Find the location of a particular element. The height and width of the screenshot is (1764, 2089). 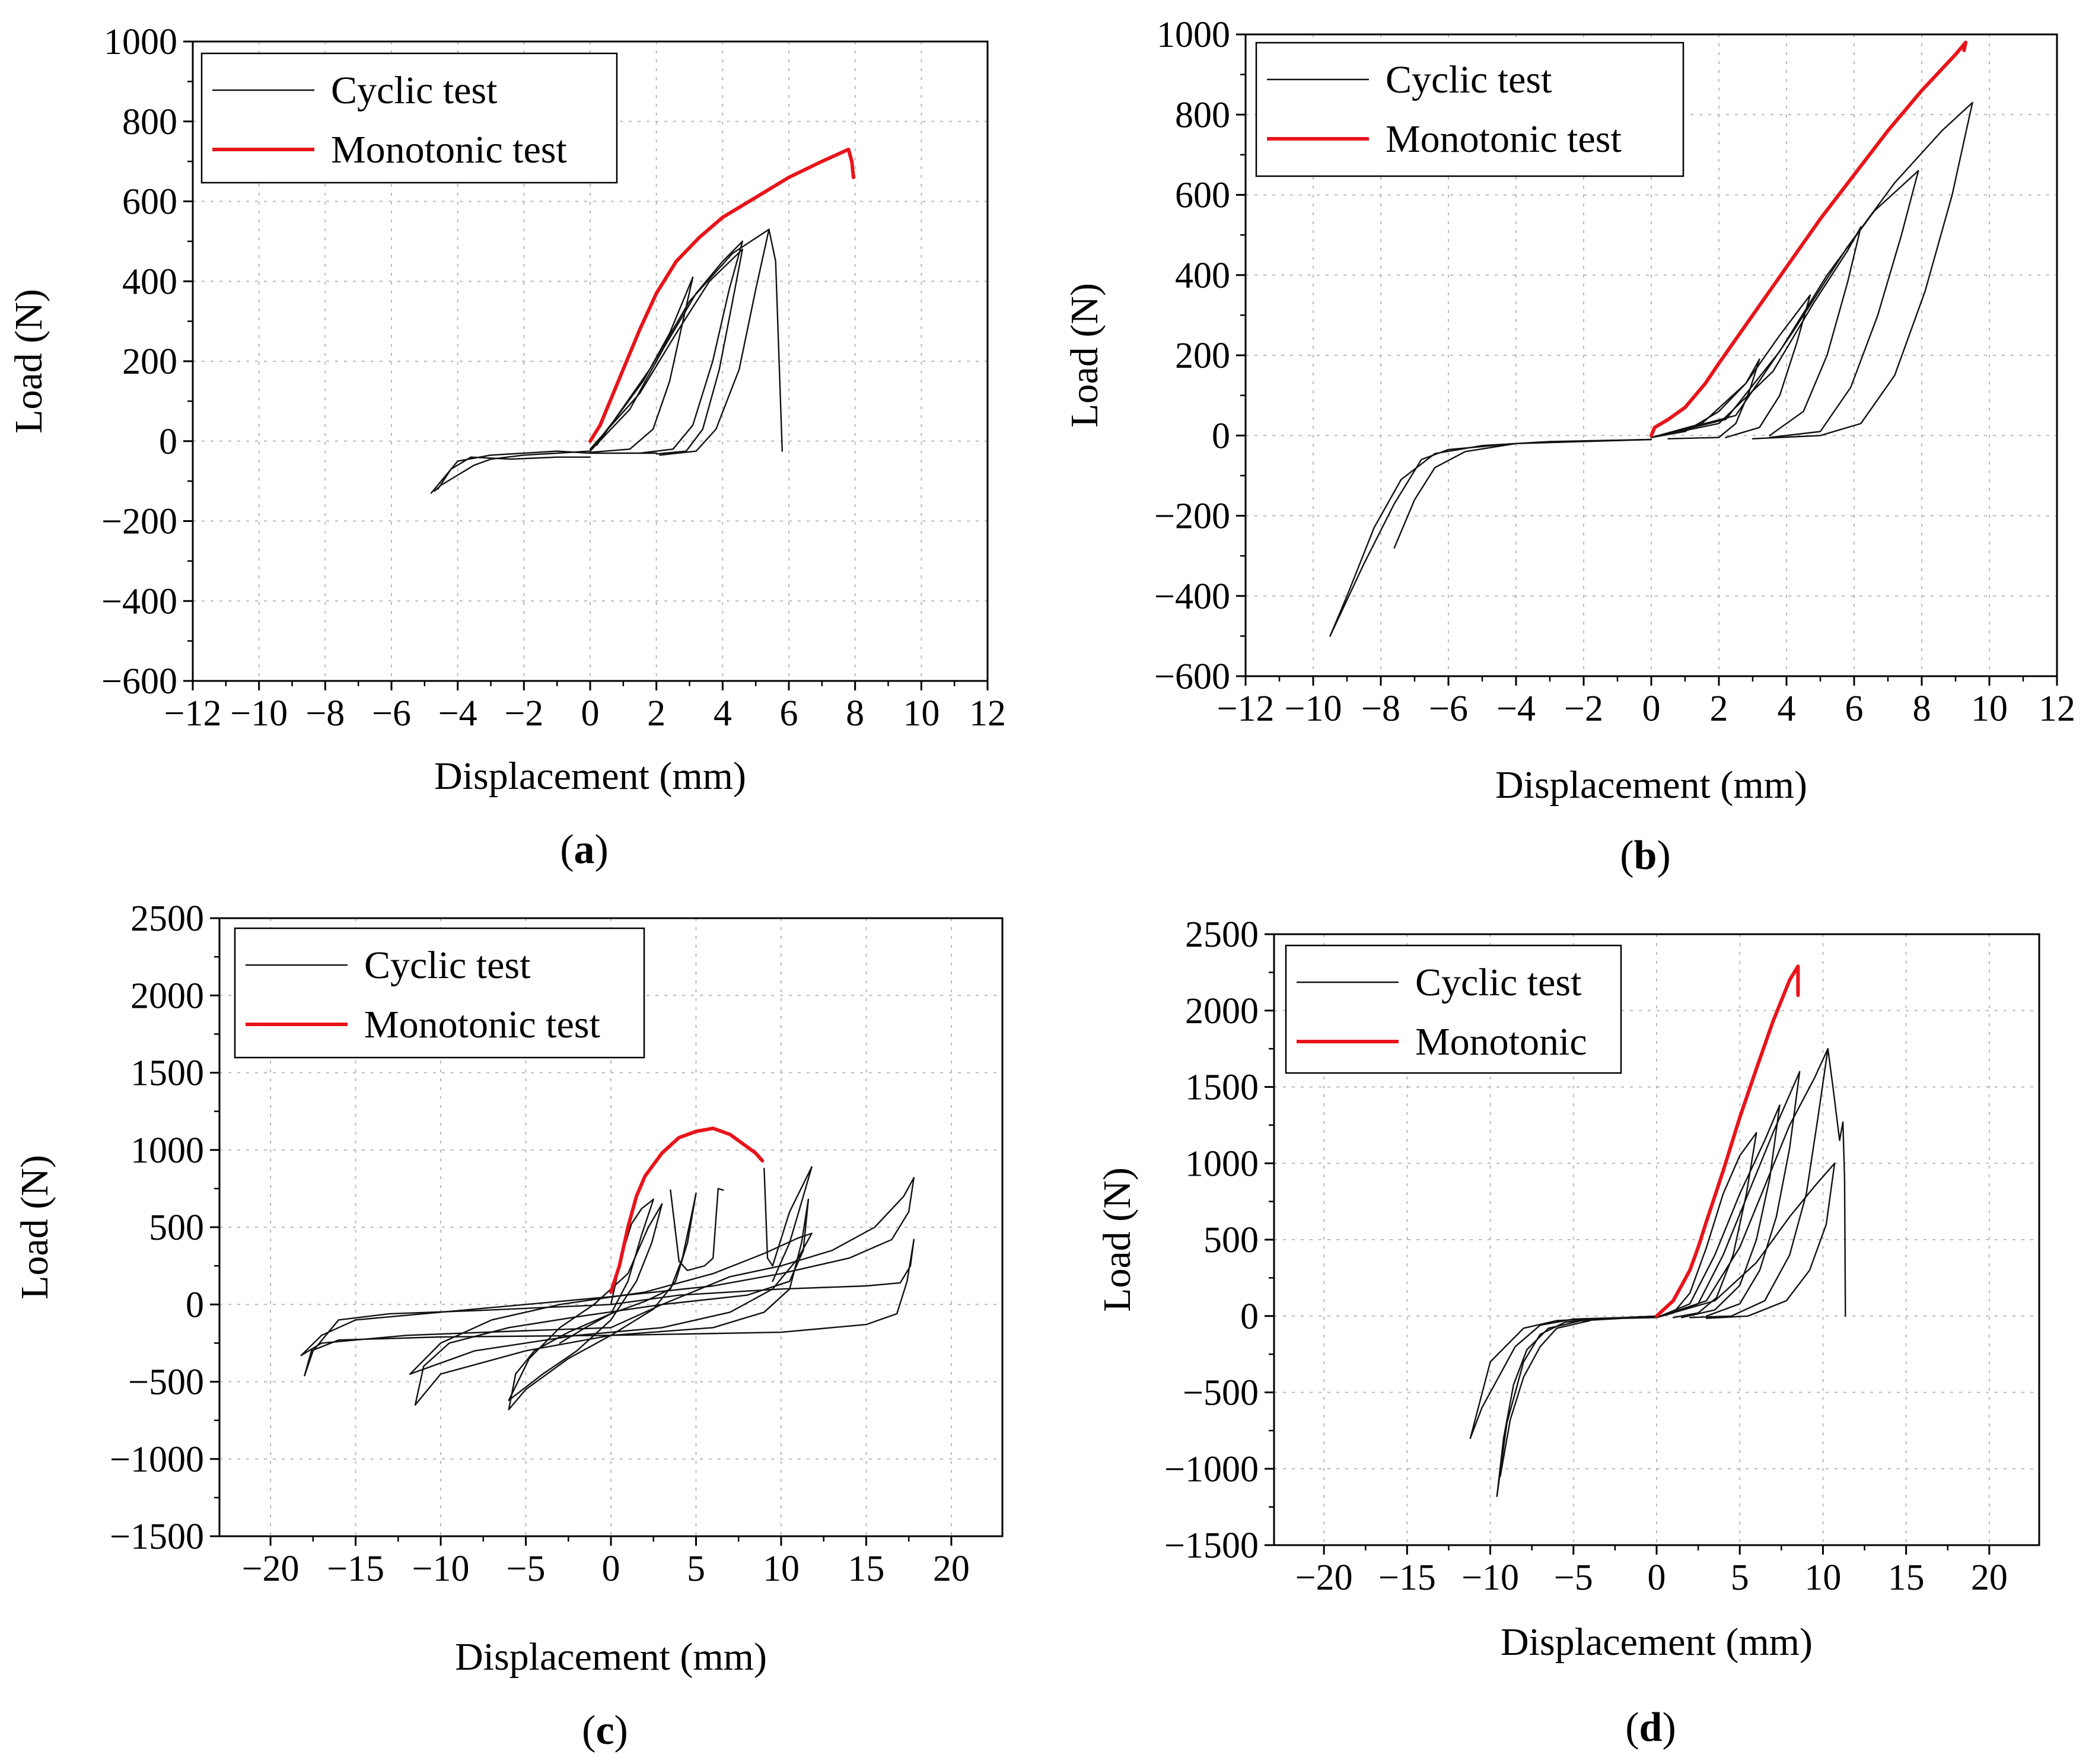

x-tick-label: 12 is located at coordinates (2057, 709).